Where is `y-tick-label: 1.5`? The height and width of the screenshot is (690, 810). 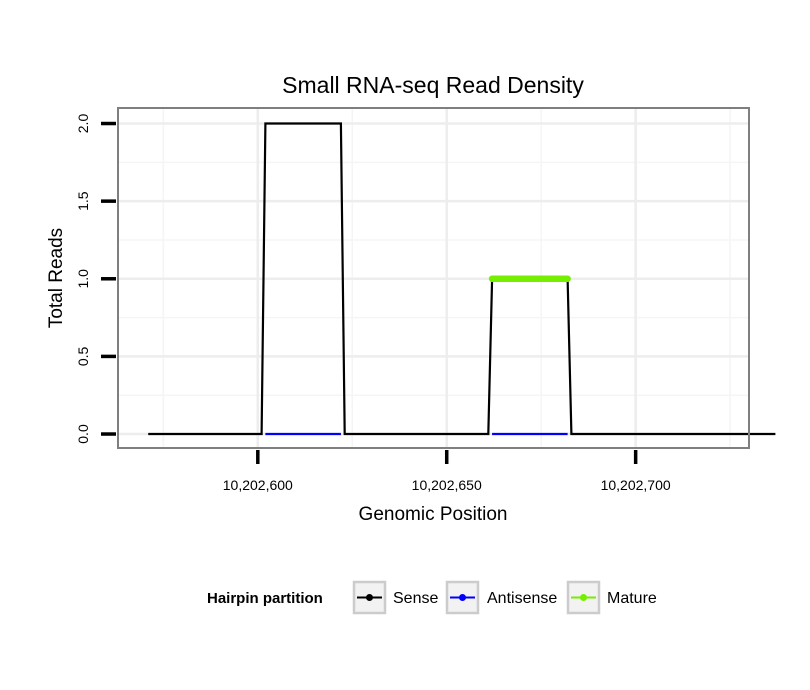
y-tick-label: 1.5 is located at coordinates (83, 201).